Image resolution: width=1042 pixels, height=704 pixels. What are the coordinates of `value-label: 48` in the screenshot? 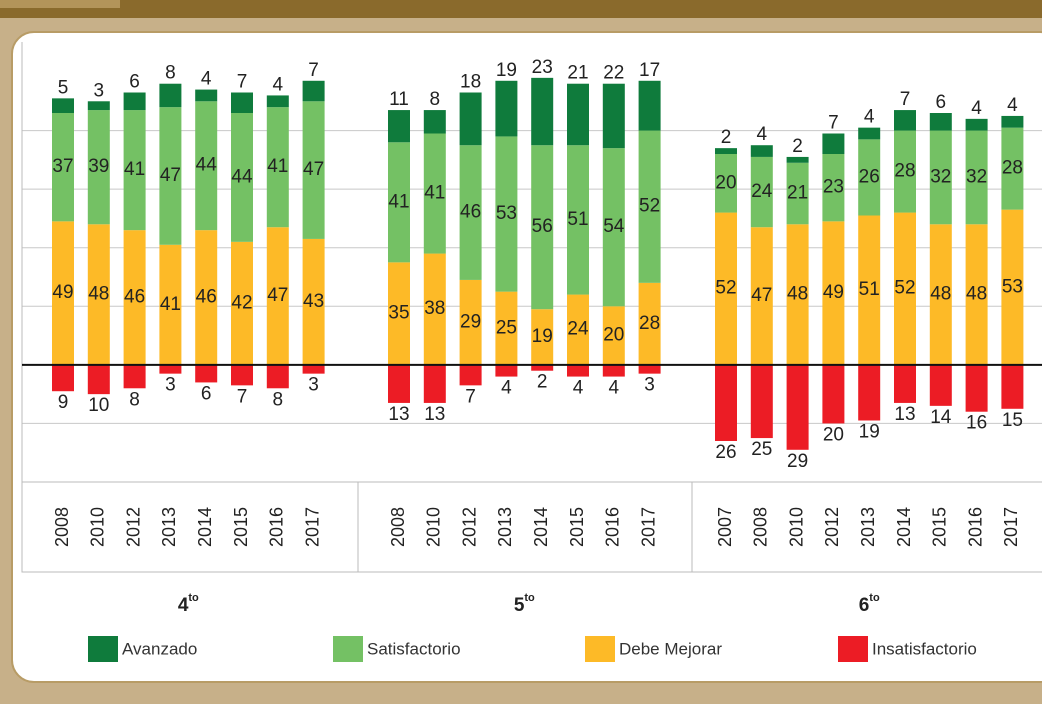 It's located at (976, 294).